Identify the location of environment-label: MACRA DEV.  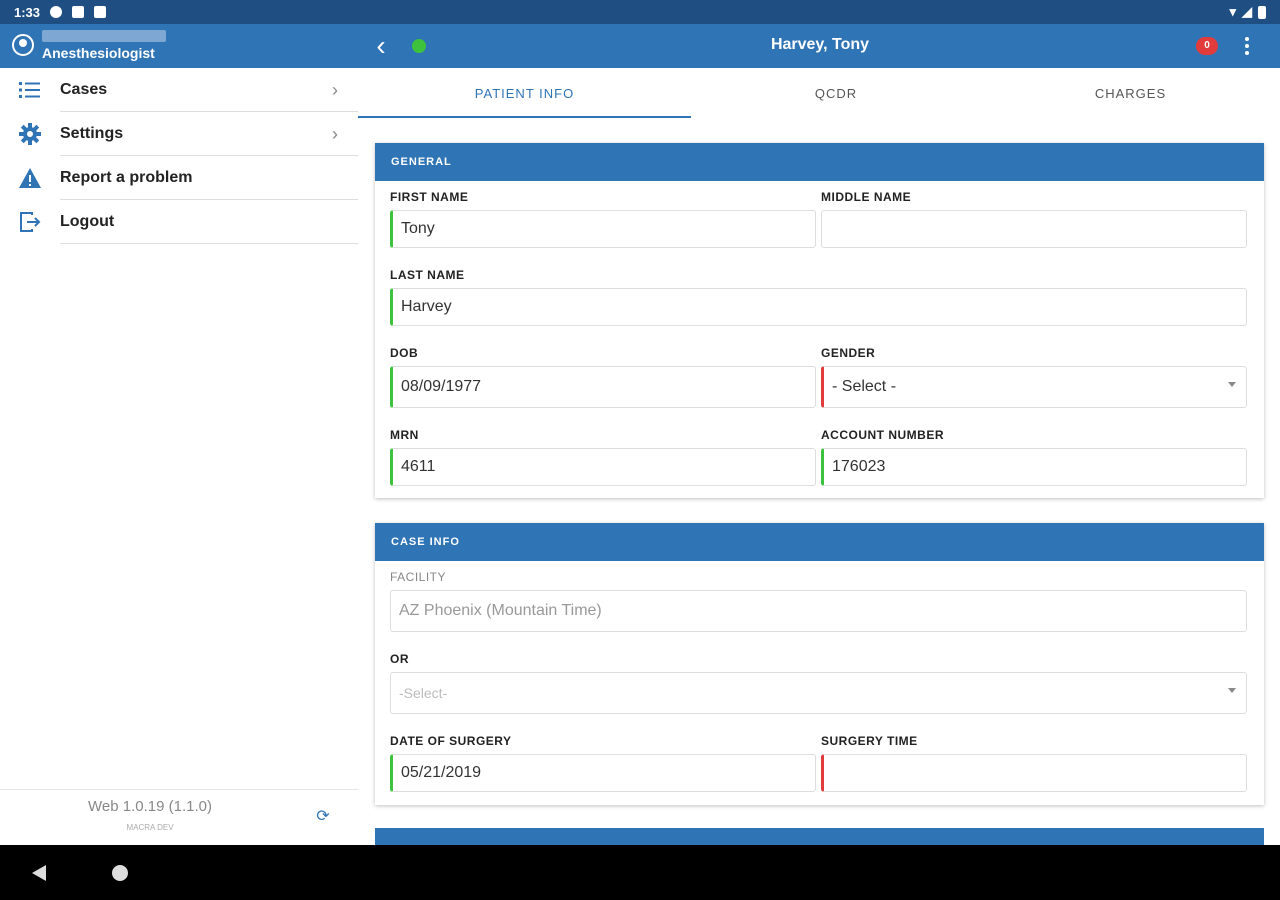
(150, 827).